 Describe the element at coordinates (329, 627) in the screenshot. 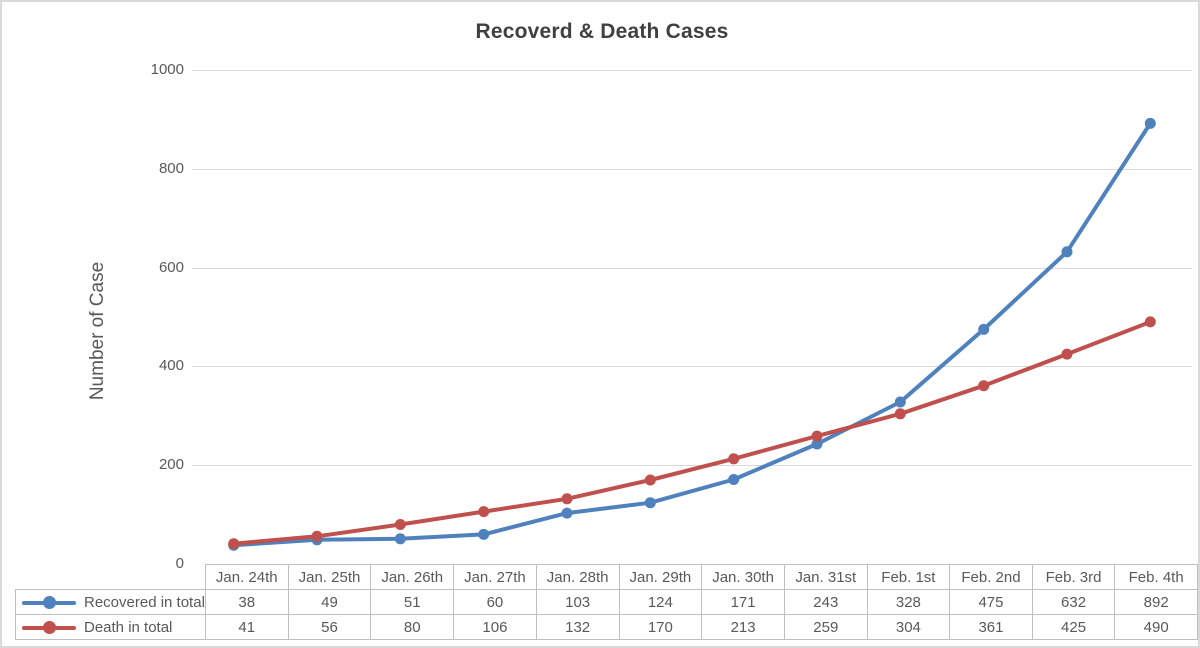

I see `table-value-cell: 56` at that location.